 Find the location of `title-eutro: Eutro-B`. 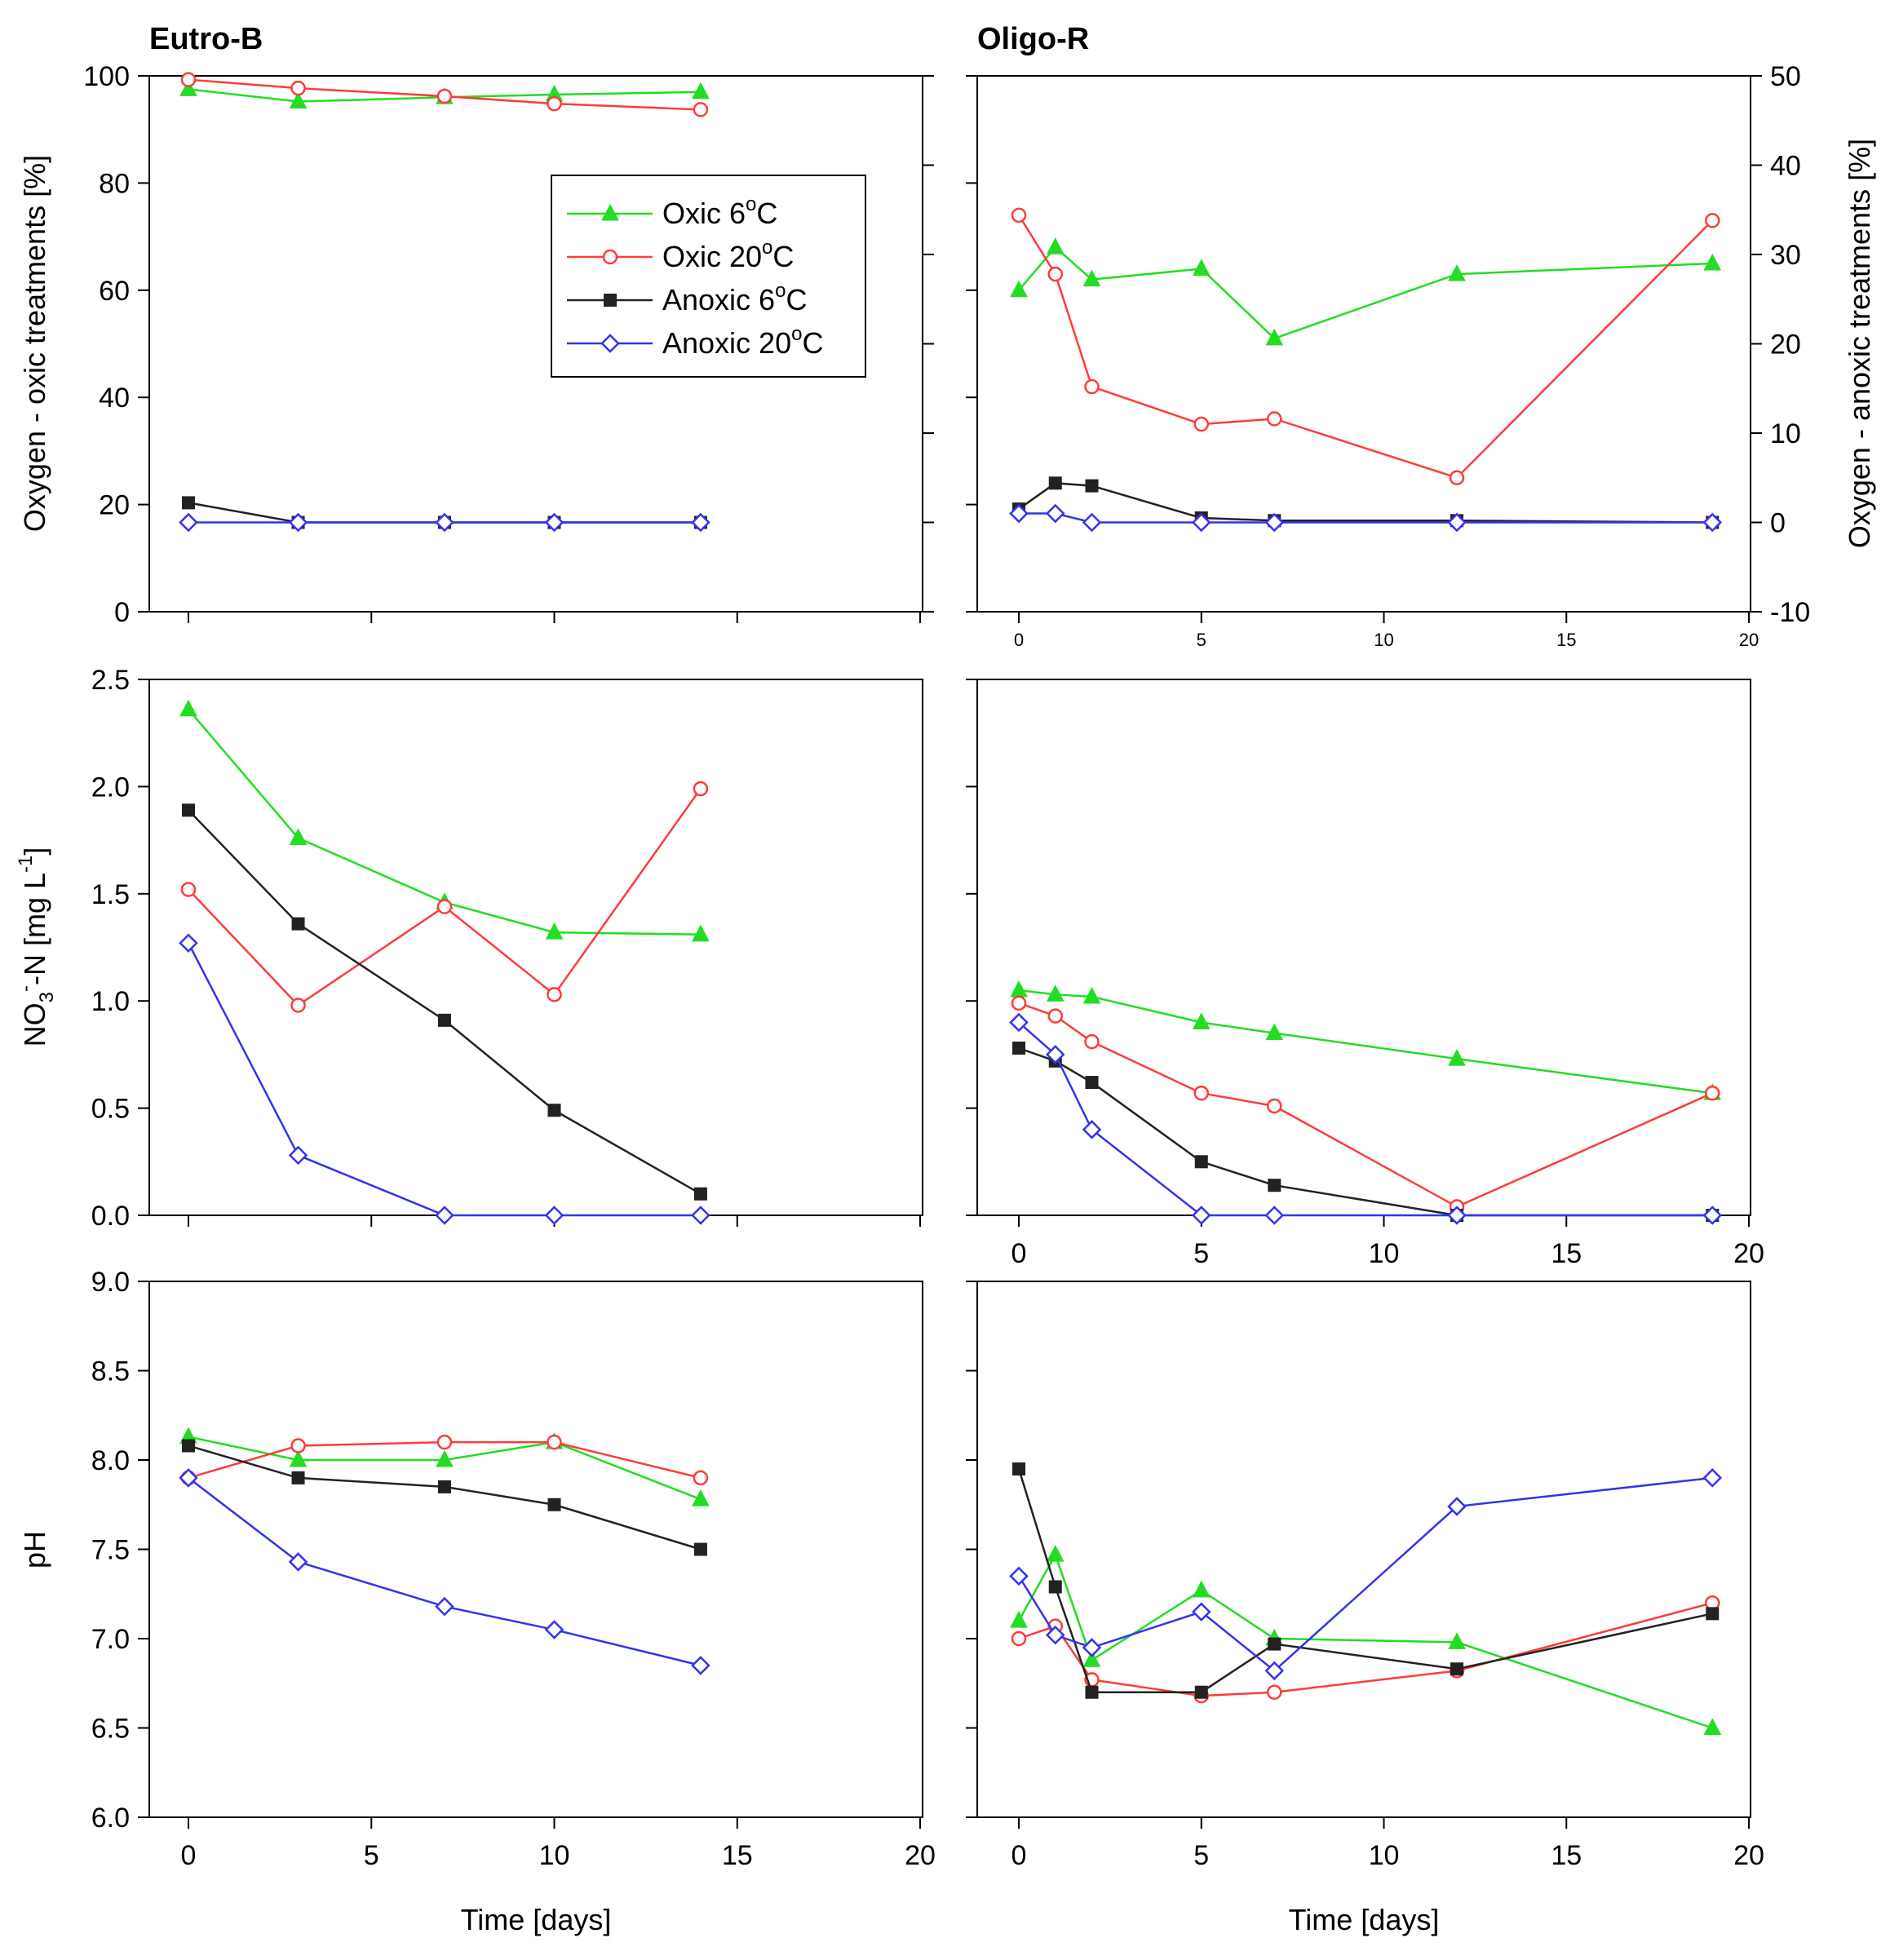

title-eutro: Eutro-B is located at coordinates (206, 39).